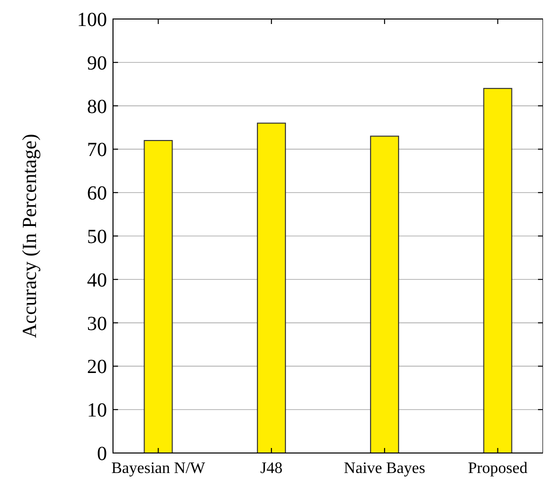 The image size is (551, 490). I want to click on x-tick-label: Proposed, so click(498, 468).